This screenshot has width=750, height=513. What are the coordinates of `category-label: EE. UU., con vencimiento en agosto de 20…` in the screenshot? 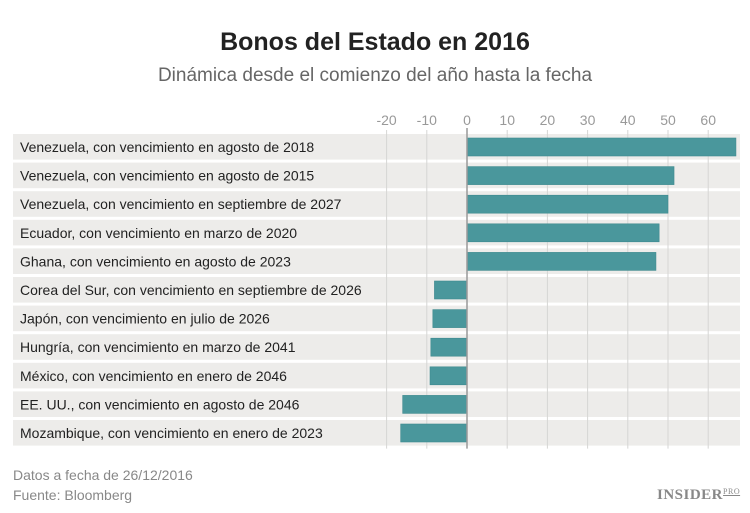 It's located at (160, 404).